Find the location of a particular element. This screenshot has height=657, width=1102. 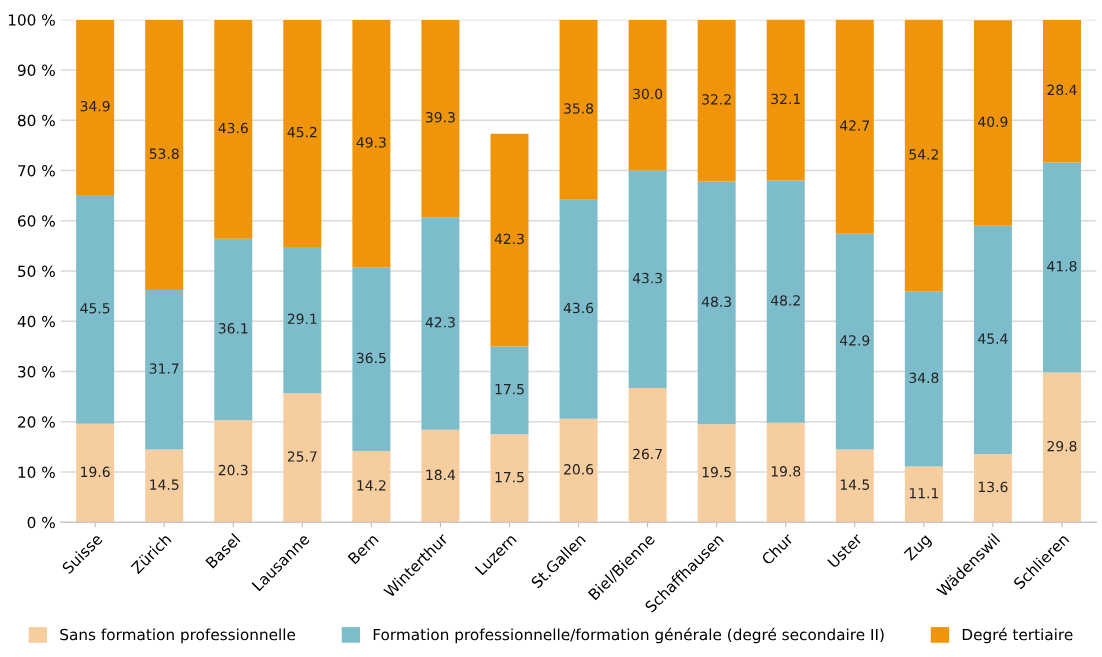

y-tick-label: 70 % is located at coordinates (36, 170).